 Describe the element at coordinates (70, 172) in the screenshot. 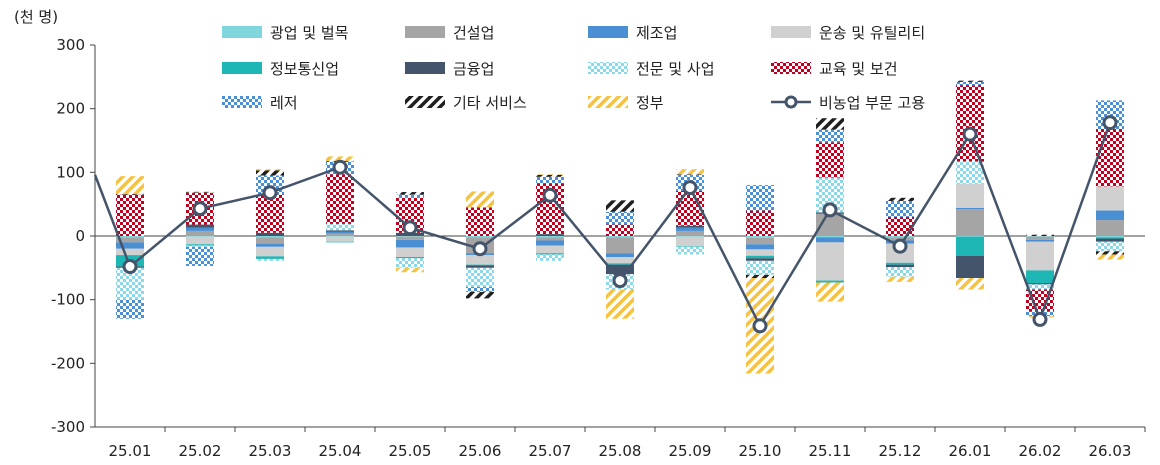

I see `y-tick-label: 100` at that location.